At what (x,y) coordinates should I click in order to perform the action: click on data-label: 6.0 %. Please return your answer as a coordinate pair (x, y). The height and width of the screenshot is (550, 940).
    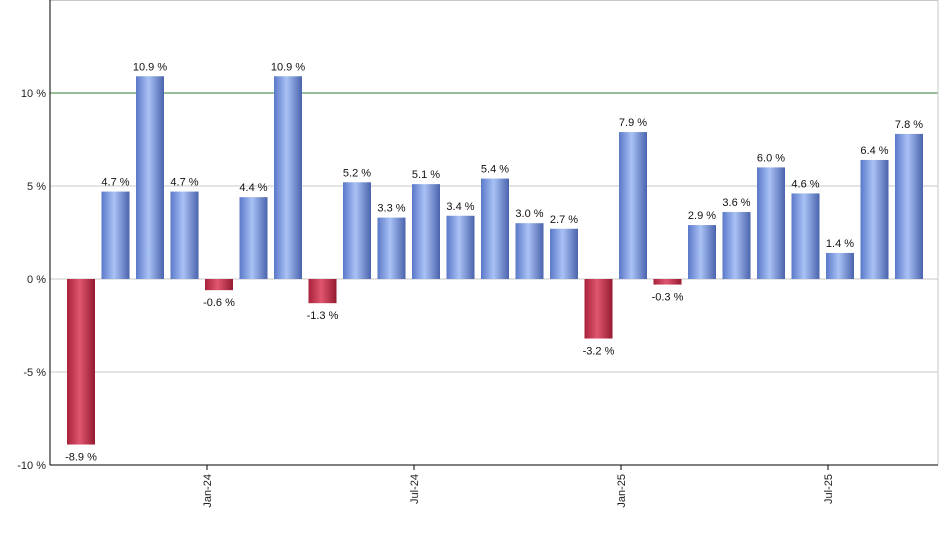
    Looking at the image, I should click on (771, 158).